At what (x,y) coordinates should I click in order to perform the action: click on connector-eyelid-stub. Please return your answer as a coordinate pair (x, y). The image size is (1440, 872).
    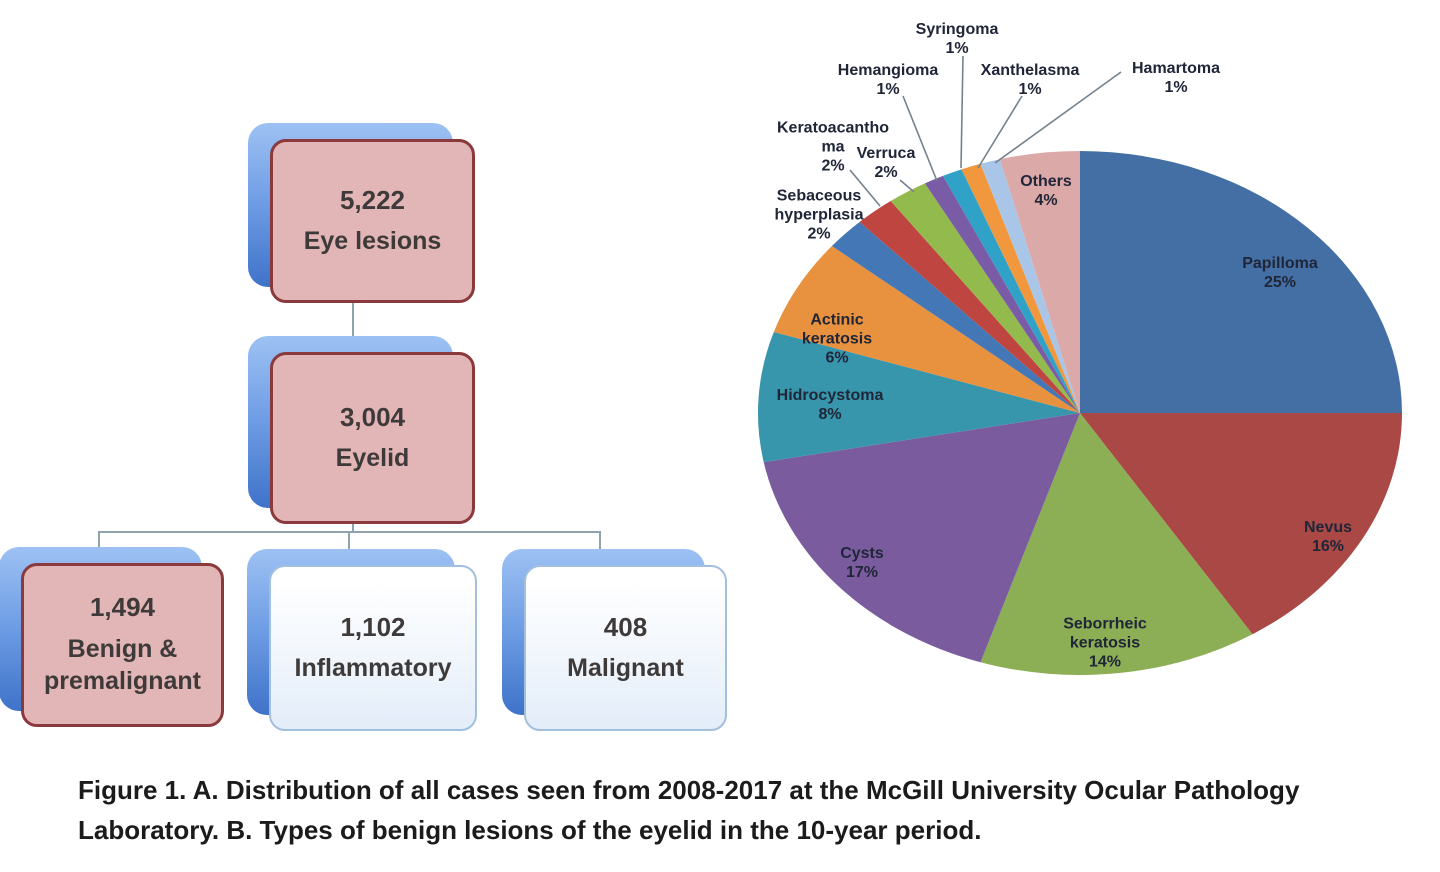
    Looking at the image, I should click on (353, 528).